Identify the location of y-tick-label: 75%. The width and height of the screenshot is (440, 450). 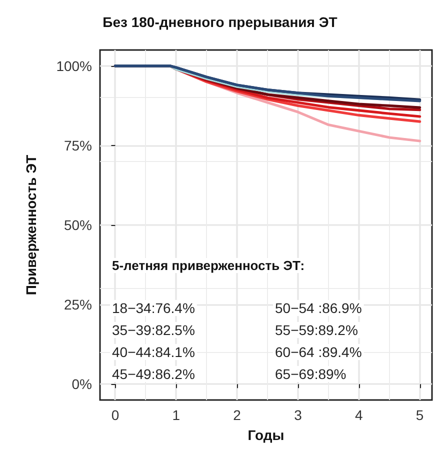
(78, 145).